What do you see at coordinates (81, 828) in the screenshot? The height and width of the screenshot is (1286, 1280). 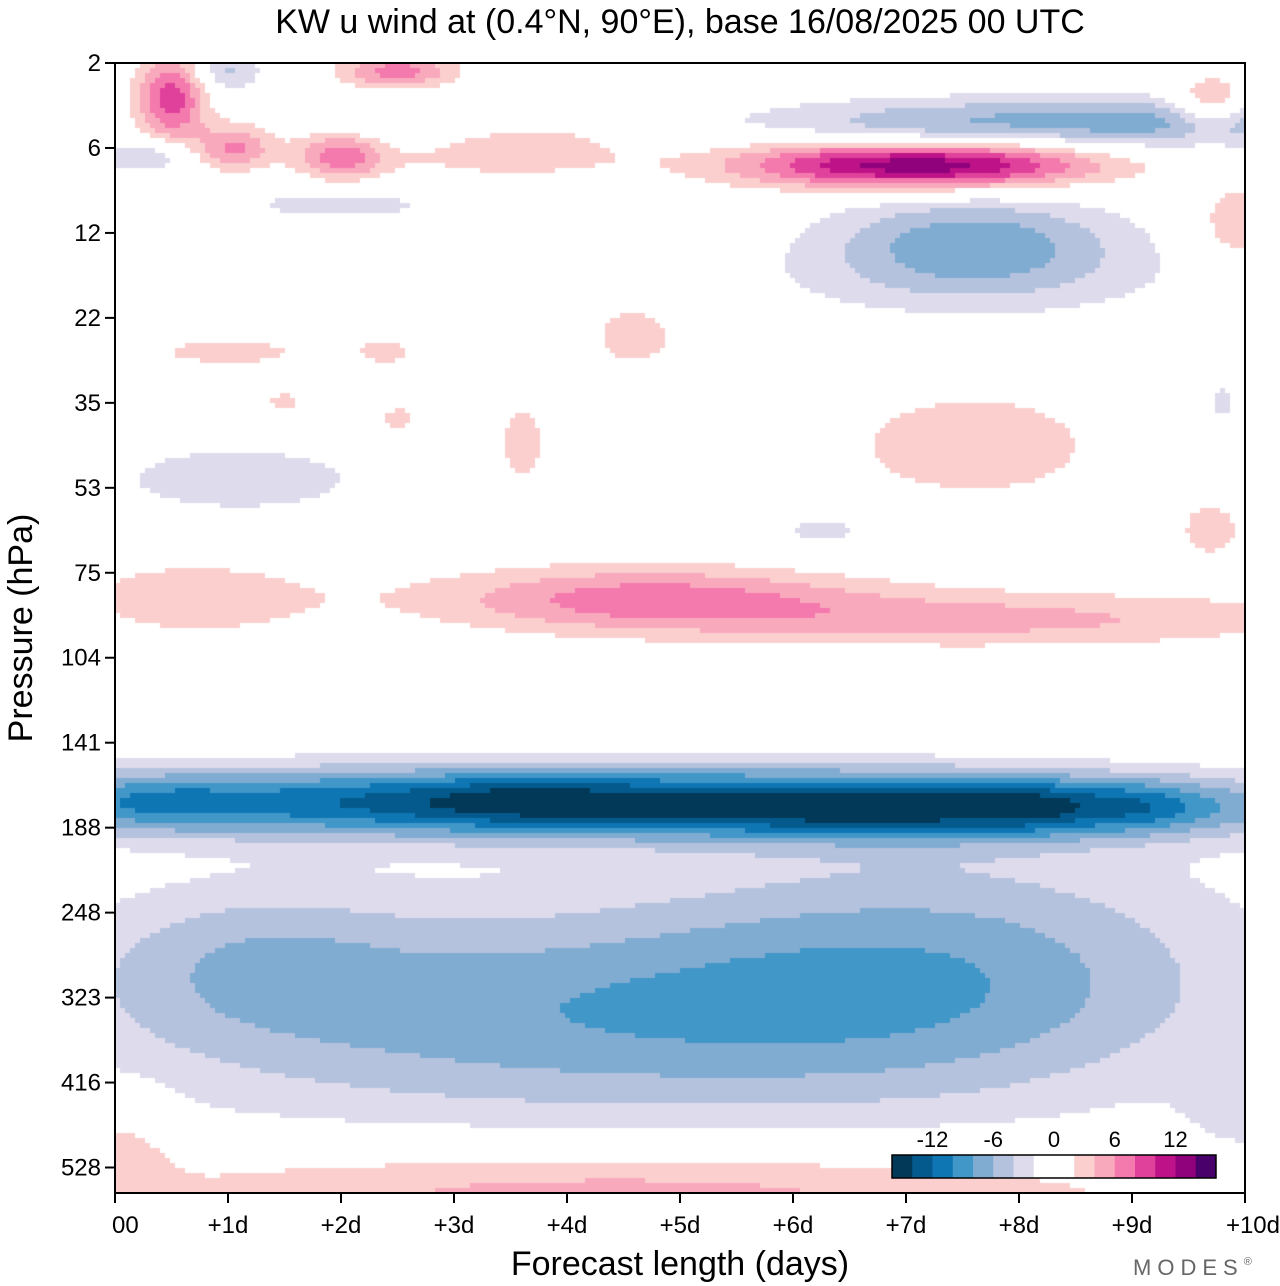 I see `y-tick-label: 188` at bounding box center [81, 828].